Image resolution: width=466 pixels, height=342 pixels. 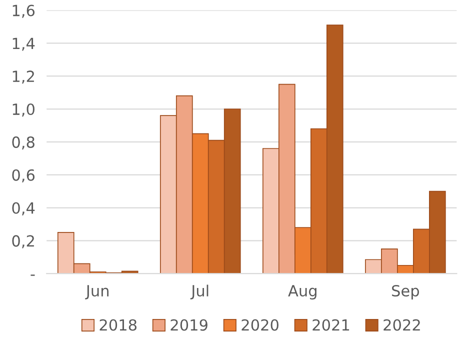 What do you see at coordinates (96, 292) in the screenshot?
I see `x-tick-label: Jun` at bounding box center [96, 292].